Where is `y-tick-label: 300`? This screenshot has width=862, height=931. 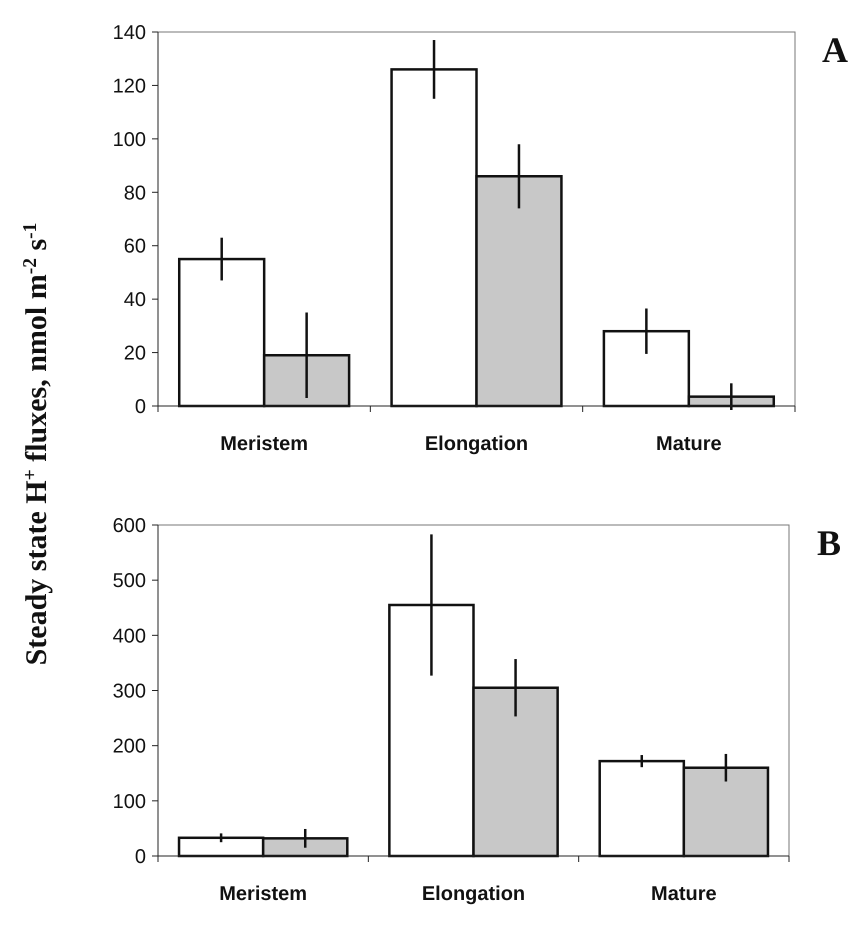 y-tick-label: 300 is located at coordinates (129, 691).